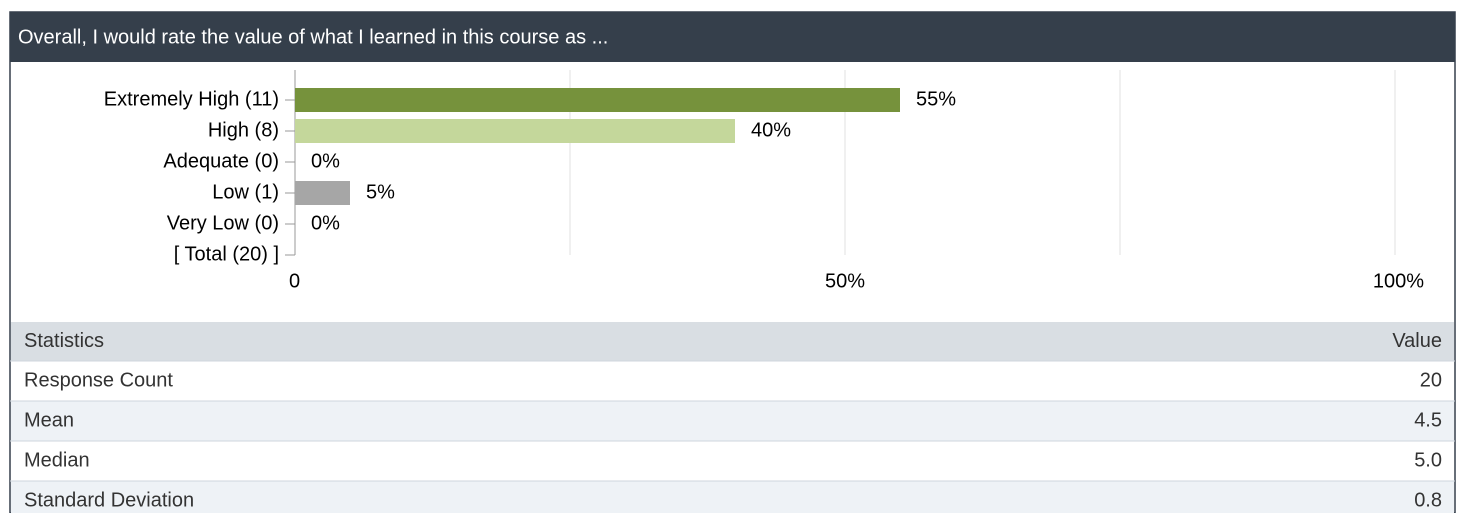 The width and height of the screenshot is (1465, 513). Describe the element at coordinates (1398, 281) in the screenshot. I see `x-tick-label: 100%` at that location.